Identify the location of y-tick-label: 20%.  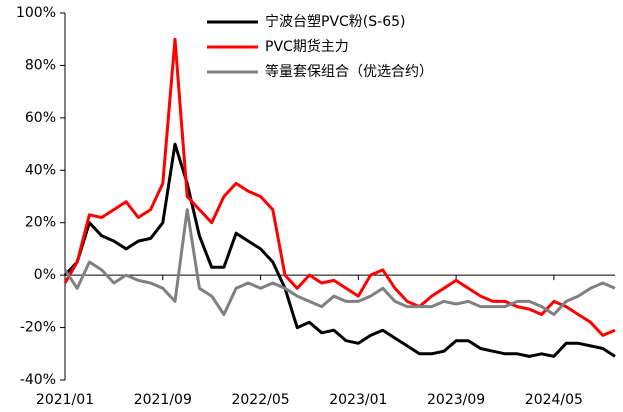
(40, 223).